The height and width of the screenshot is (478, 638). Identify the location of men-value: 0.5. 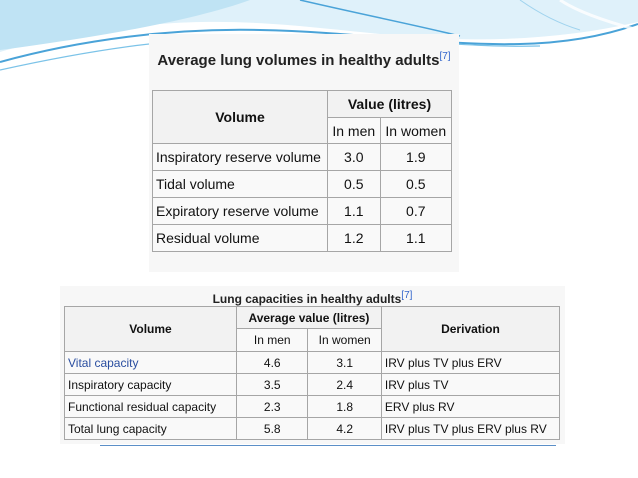
(354, 184).